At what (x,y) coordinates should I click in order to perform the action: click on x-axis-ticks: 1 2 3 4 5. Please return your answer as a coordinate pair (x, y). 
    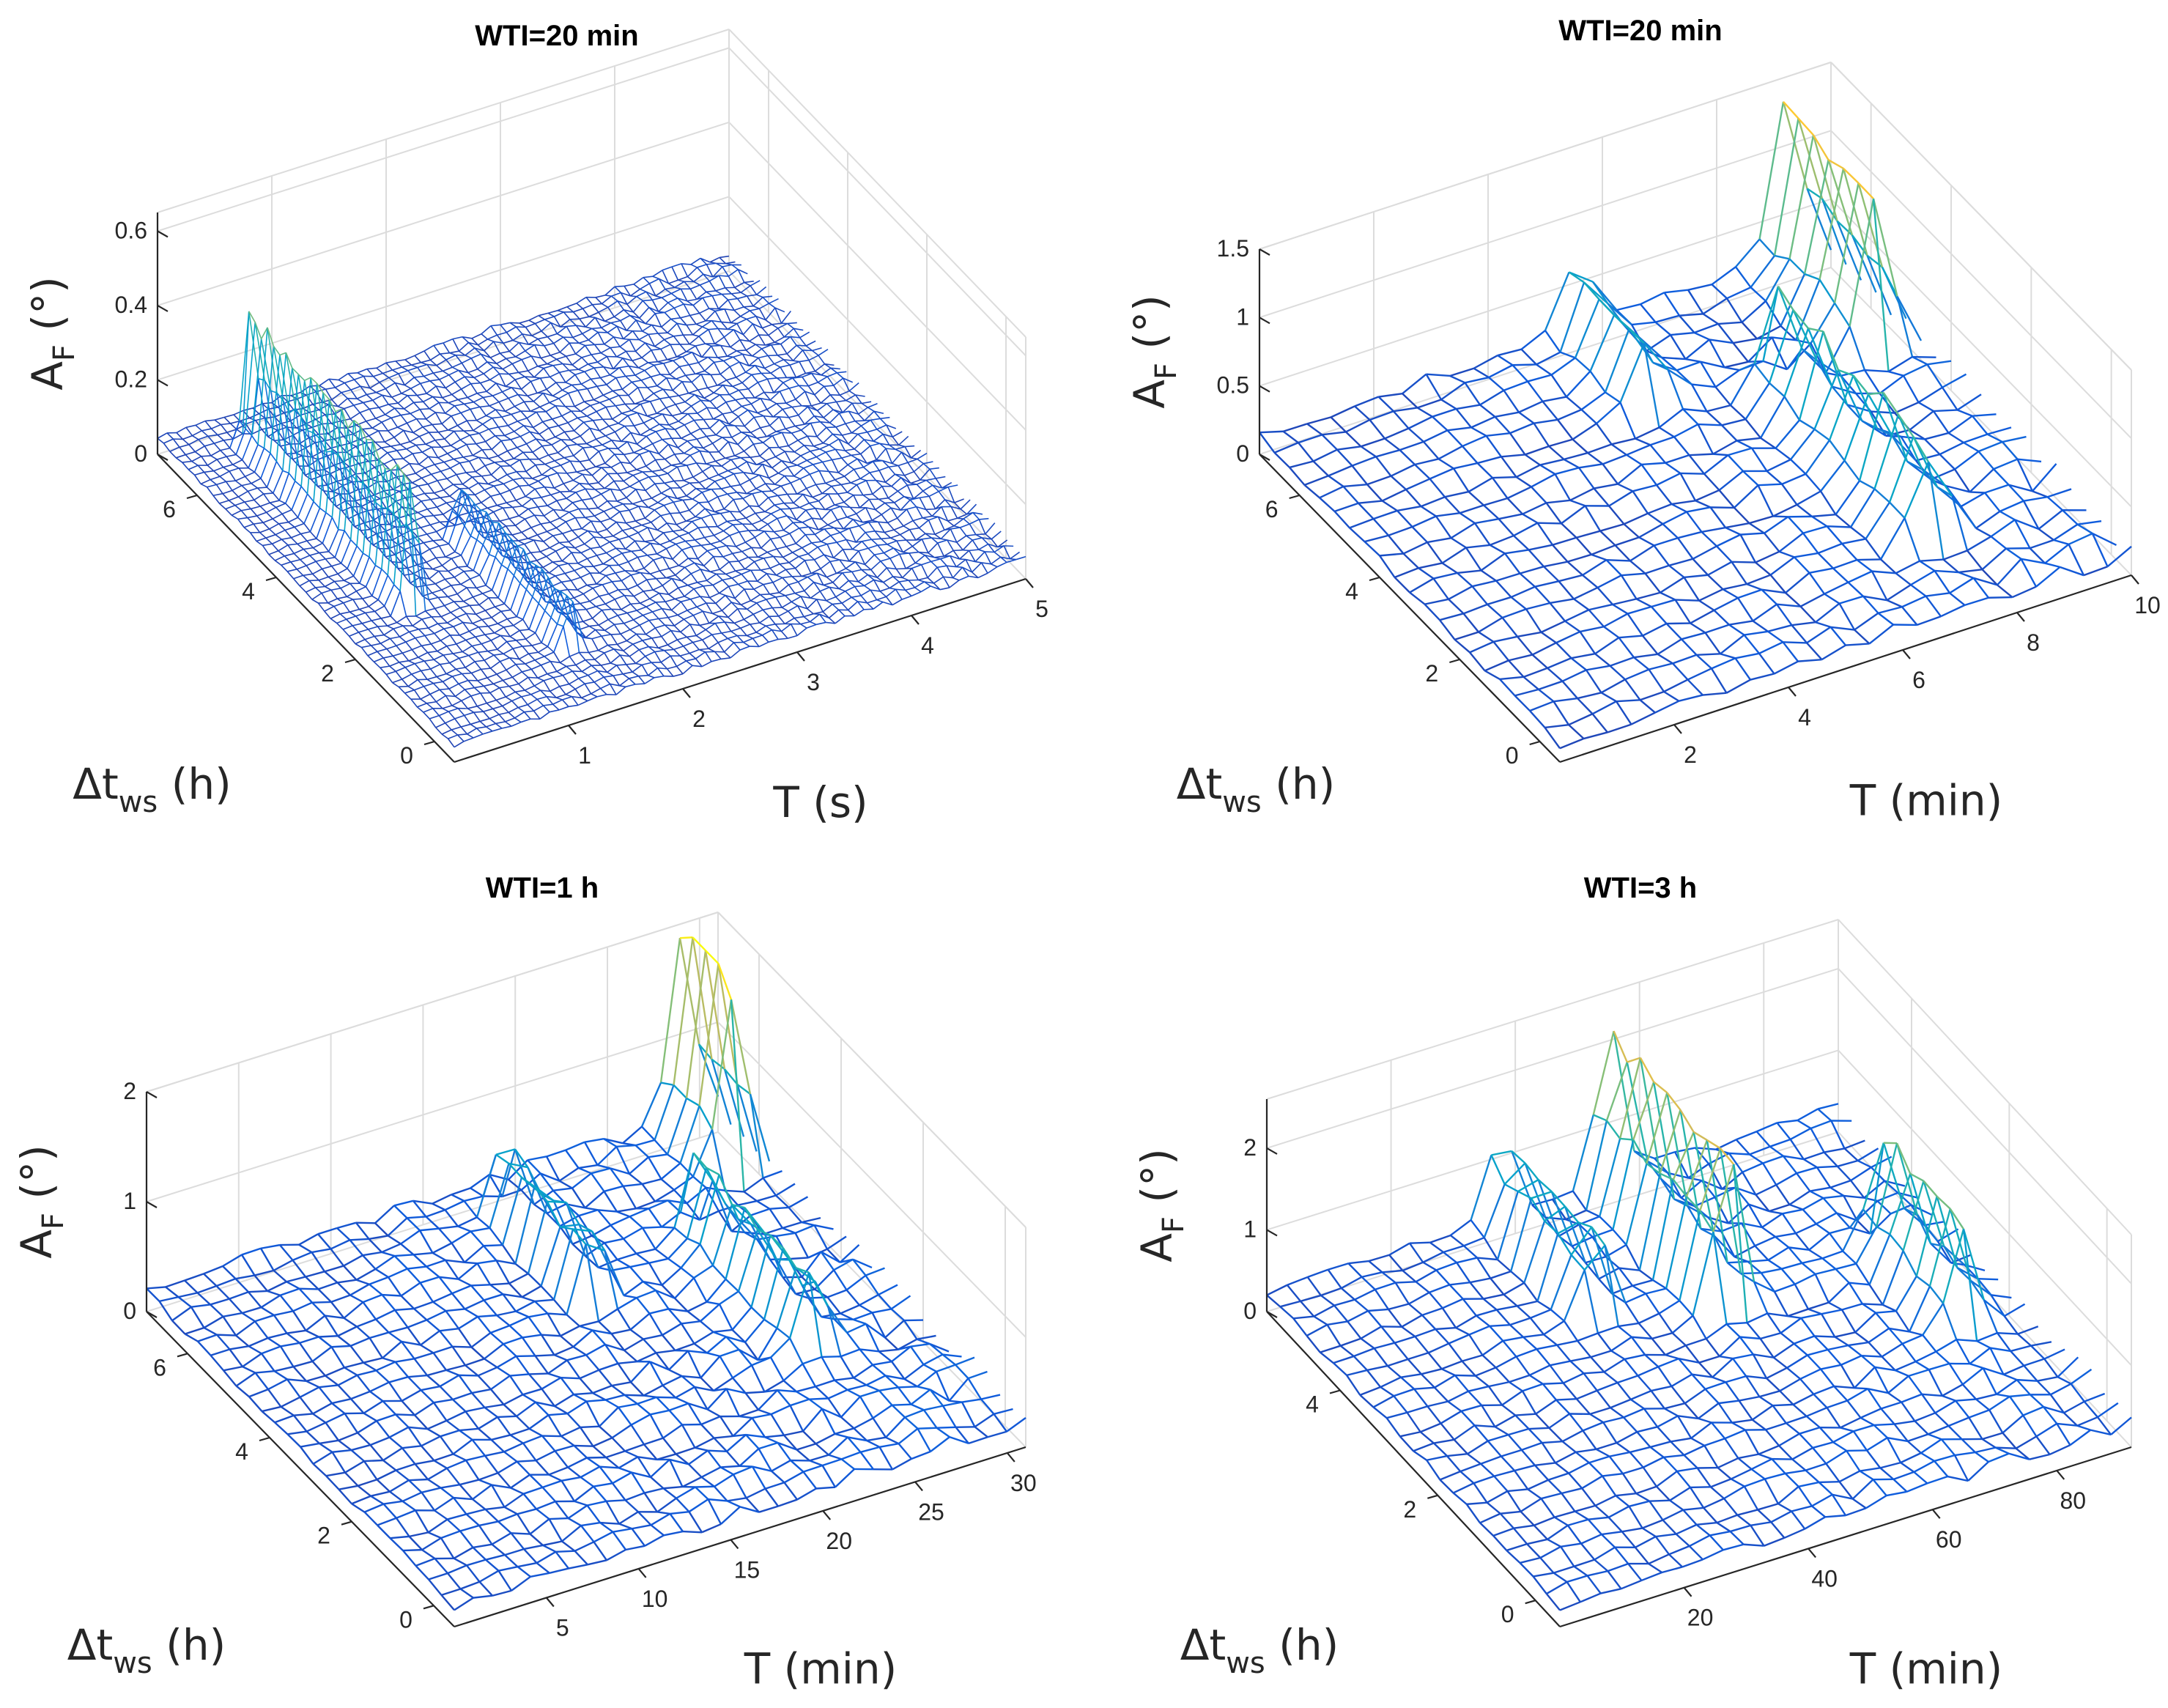
    Looking at the image, I should click on (808, 673).